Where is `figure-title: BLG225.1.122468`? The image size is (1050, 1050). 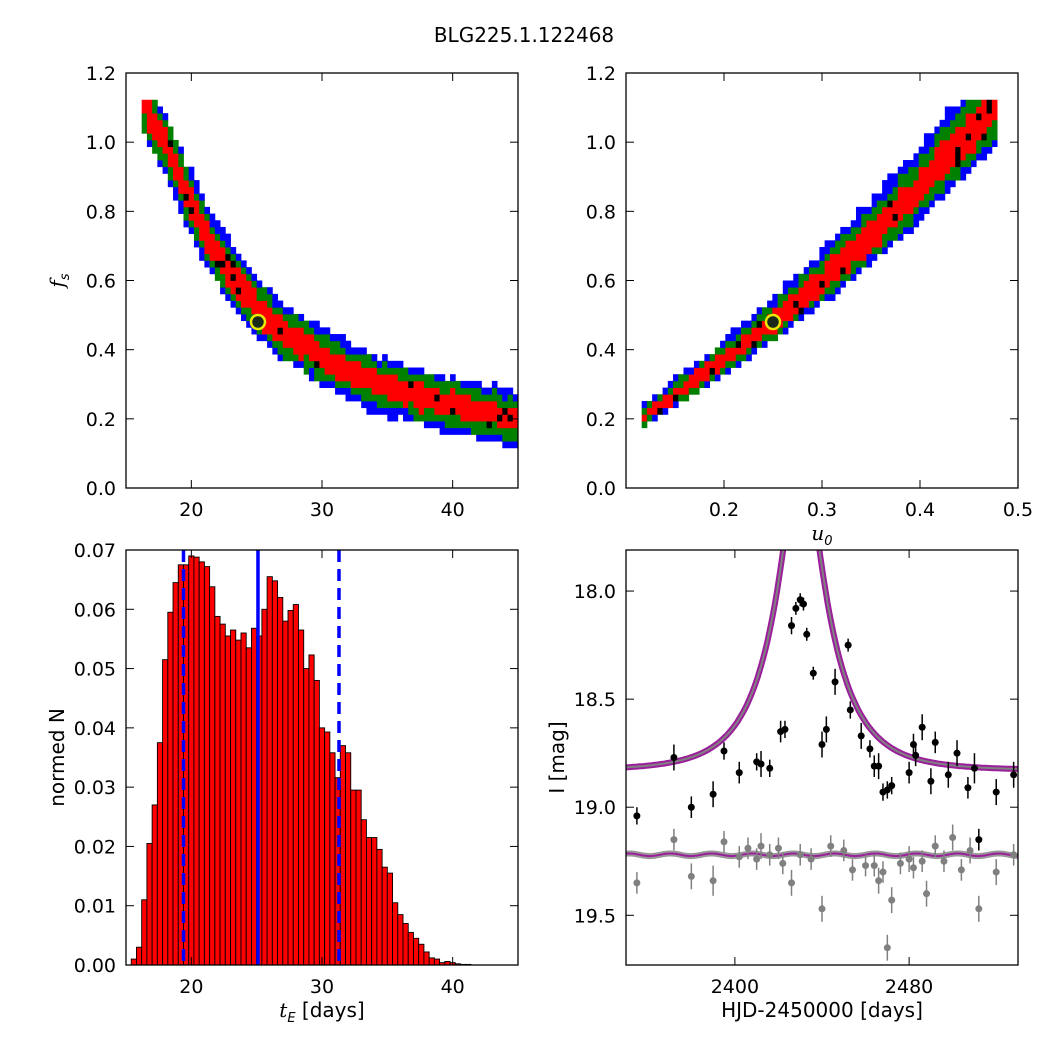 figure-title: BLG225.1.122468 is located at coordinates (524, 35).